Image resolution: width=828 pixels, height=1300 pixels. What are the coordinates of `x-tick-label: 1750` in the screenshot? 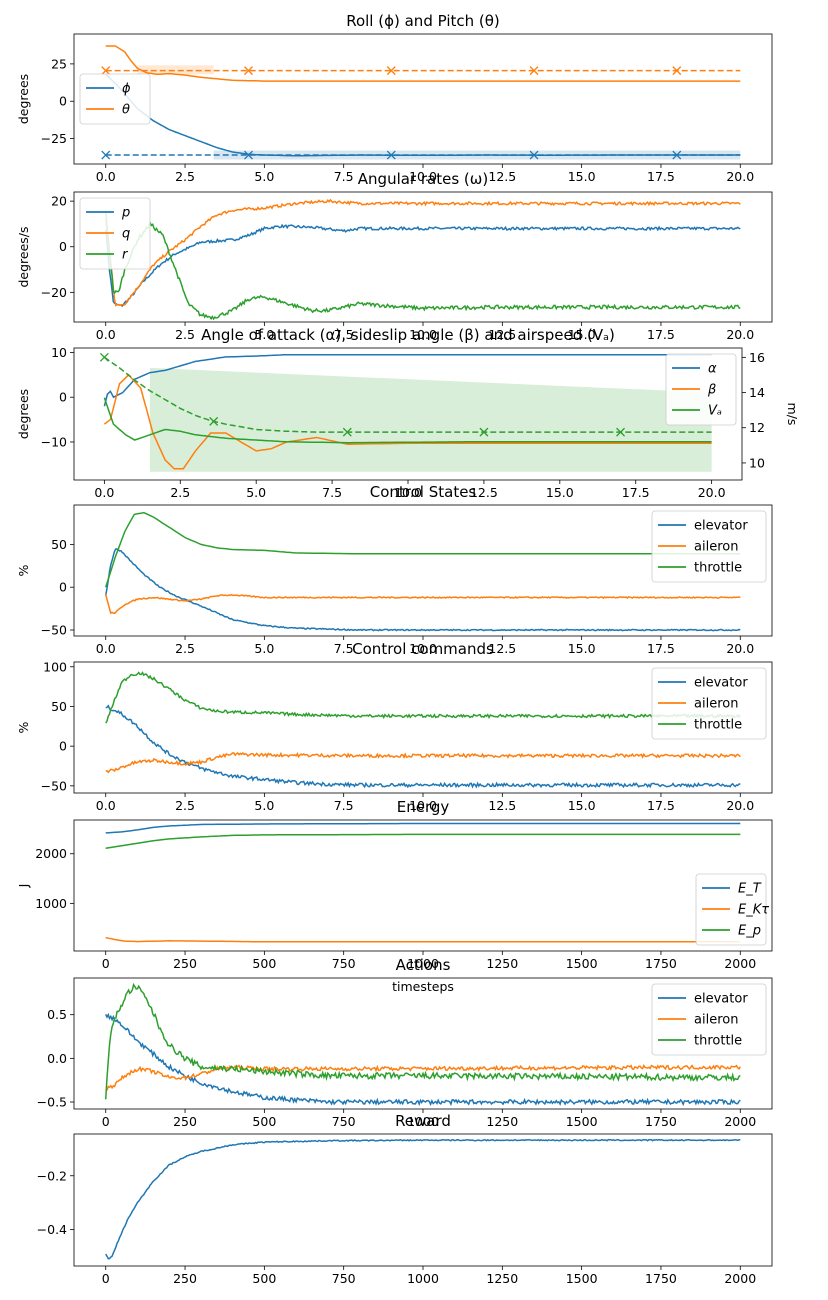 It's located at (661, 1278).